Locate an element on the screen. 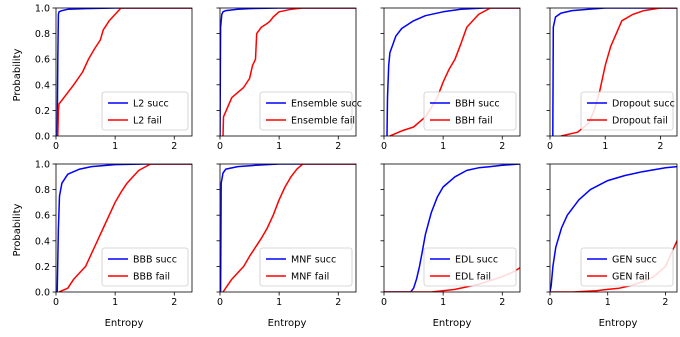 This screenshot has height=337, width=680. y-axis-label-bottom: Probability is located at coordinates (17, 229).